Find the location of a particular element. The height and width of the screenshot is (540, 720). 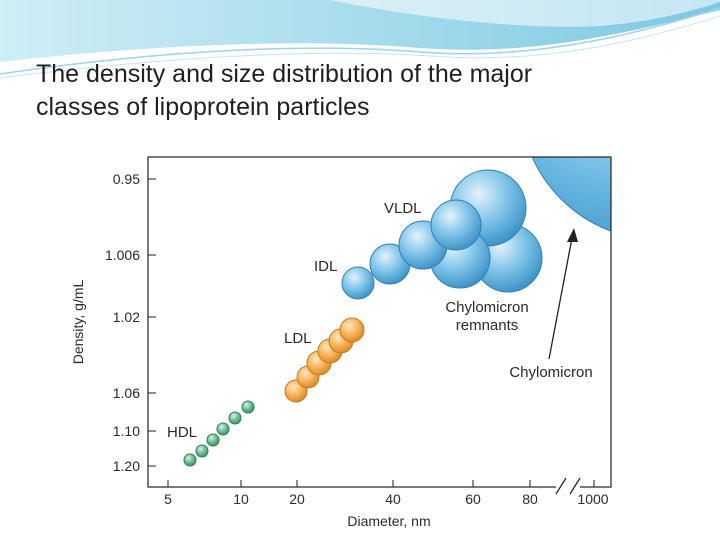

chylomicron-particle is located at coordinates (571, 194).